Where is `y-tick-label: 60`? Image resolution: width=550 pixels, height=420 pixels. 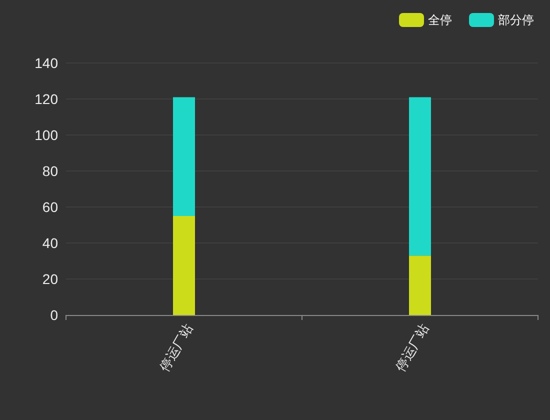
y-tick-label: 60 is located at coordinates (50, 207).